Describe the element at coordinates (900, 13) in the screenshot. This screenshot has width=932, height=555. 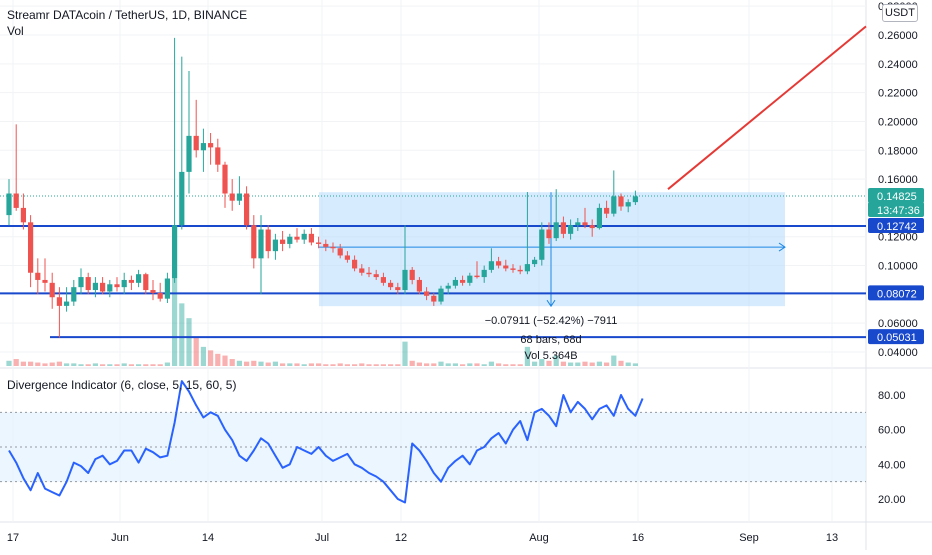
I see `currency-badge: USDT` at that location.